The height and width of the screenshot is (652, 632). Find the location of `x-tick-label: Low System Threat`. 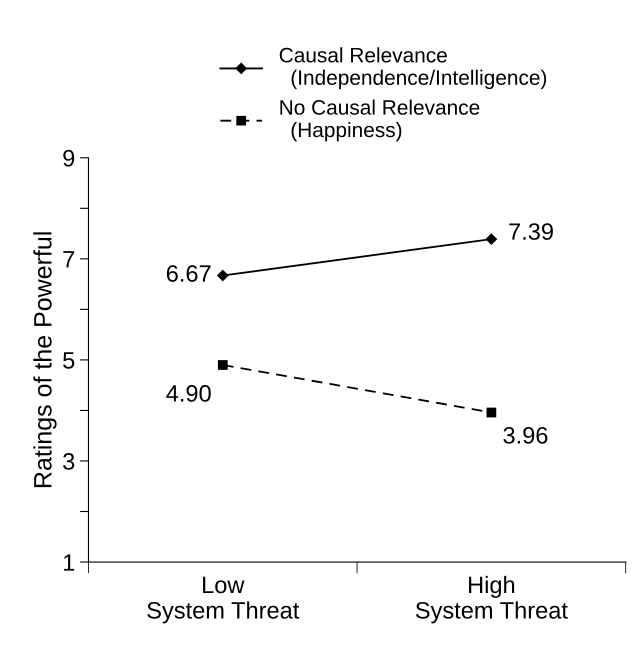

x-tick-label: Low System Threat is located at coordinates (223, 600).